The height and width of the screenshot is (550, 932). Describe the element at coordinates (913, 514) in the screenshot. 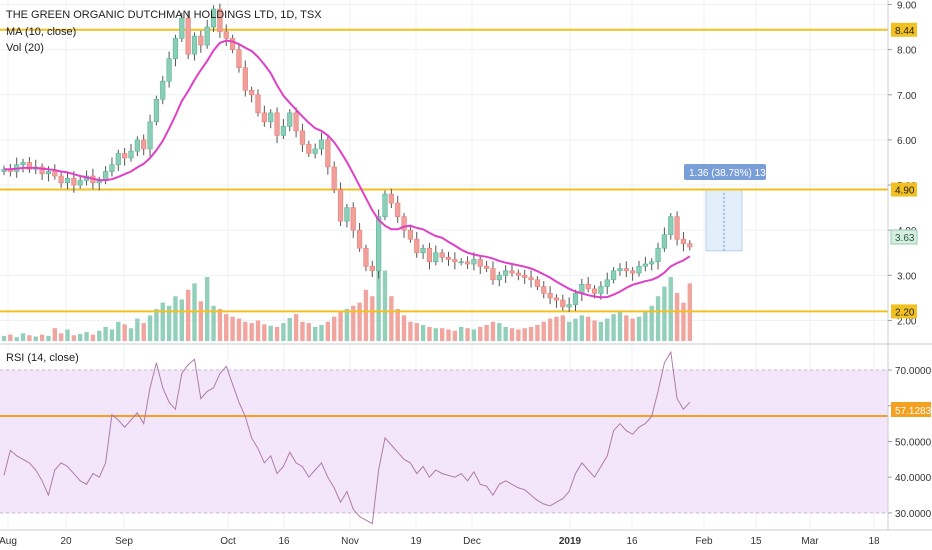

I see `rsi-tick-label: 30.0000` at that location.